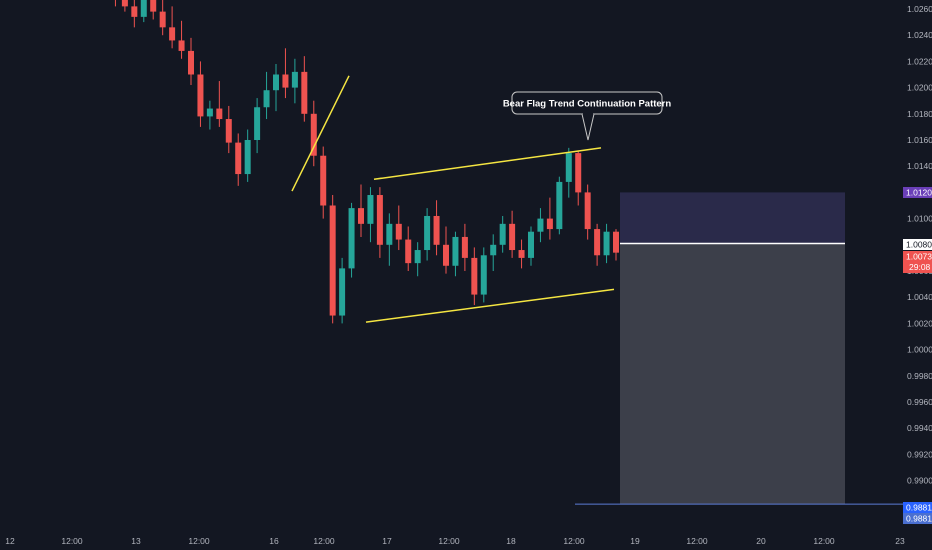  Describe the element at coordinates (732, 374) in the screenshot. I see `stop-zone` at that location.